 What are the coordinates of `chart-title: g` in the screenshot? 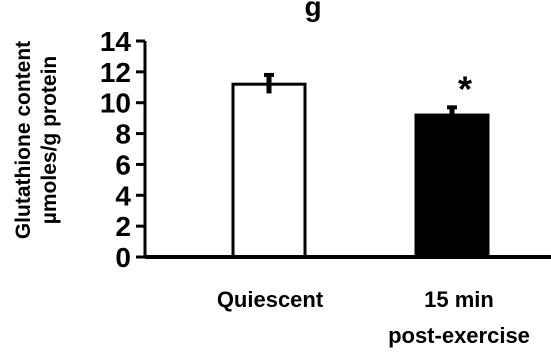 It's located at (312, 11).